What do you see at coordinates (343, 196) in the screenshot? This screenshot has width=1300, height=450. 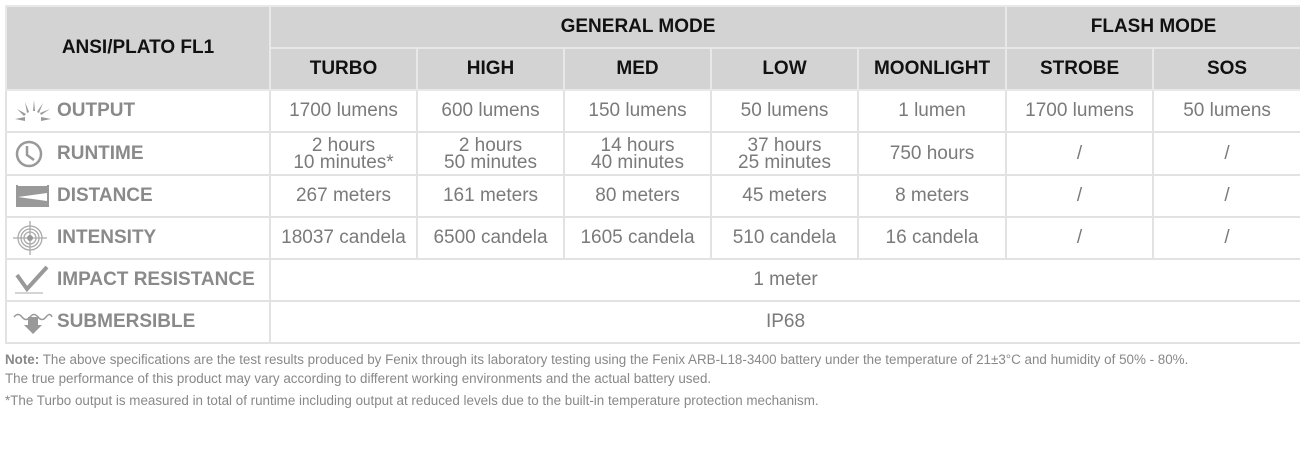 I see `distance-value: 267 meters` at bounding box center [343, 196].